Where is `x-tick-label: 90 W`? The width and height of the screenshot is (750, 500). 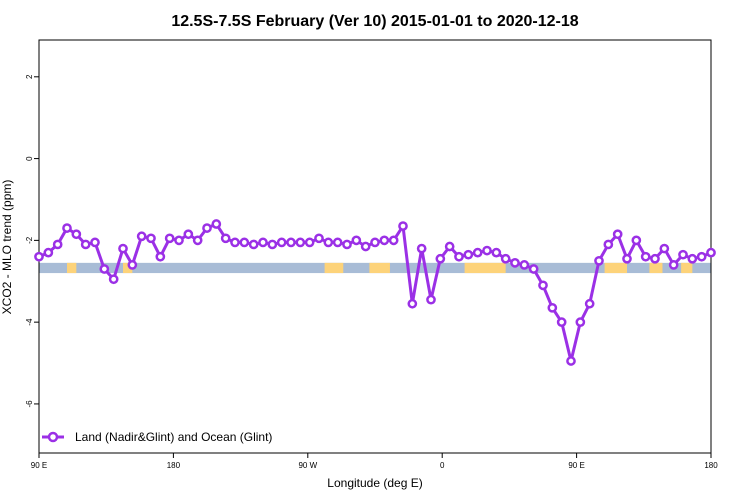 x-tick-label: 90 W is located at coordinates (307, 465).